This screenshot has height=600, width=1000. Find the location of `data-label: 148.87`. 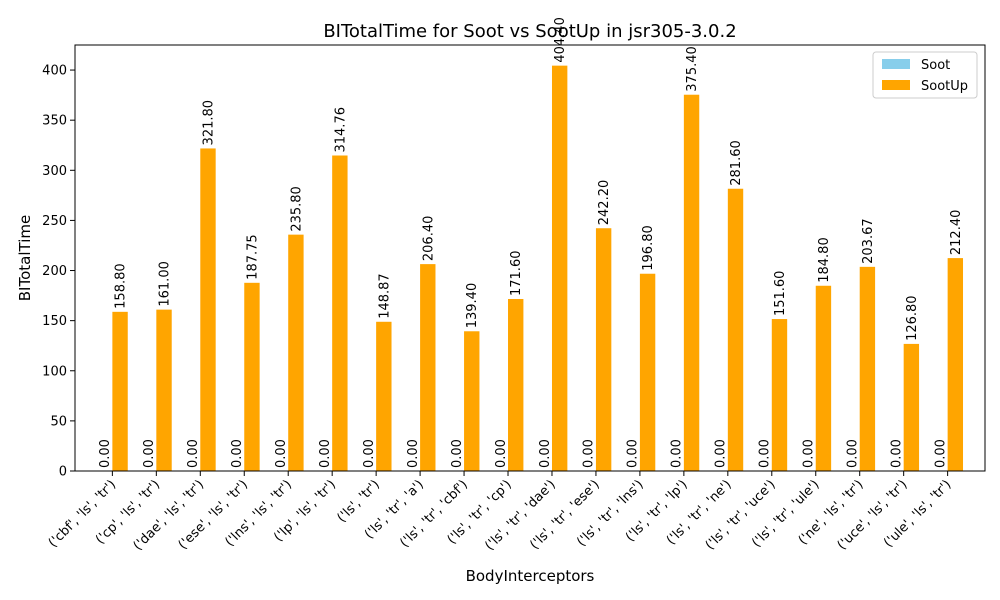

data-label: 148.87 is located at coordinates (384, 296).